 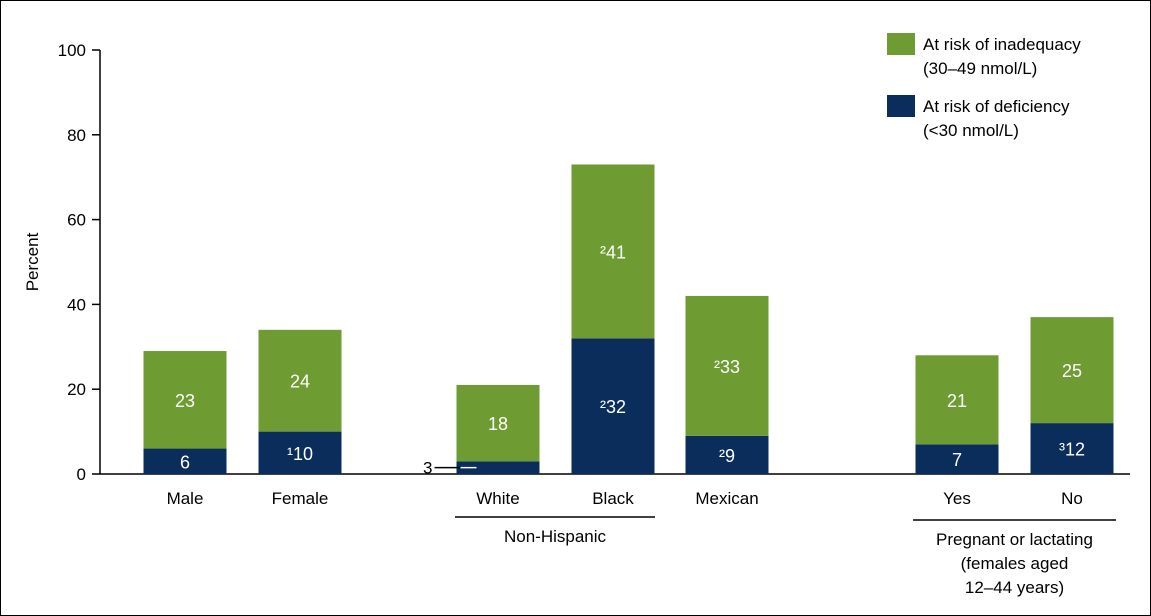 What do you see at coordinates (1014, 539) in the screenshot?
I see `group-label: Pregnant or lactating` at bounding box center [1014, 539].